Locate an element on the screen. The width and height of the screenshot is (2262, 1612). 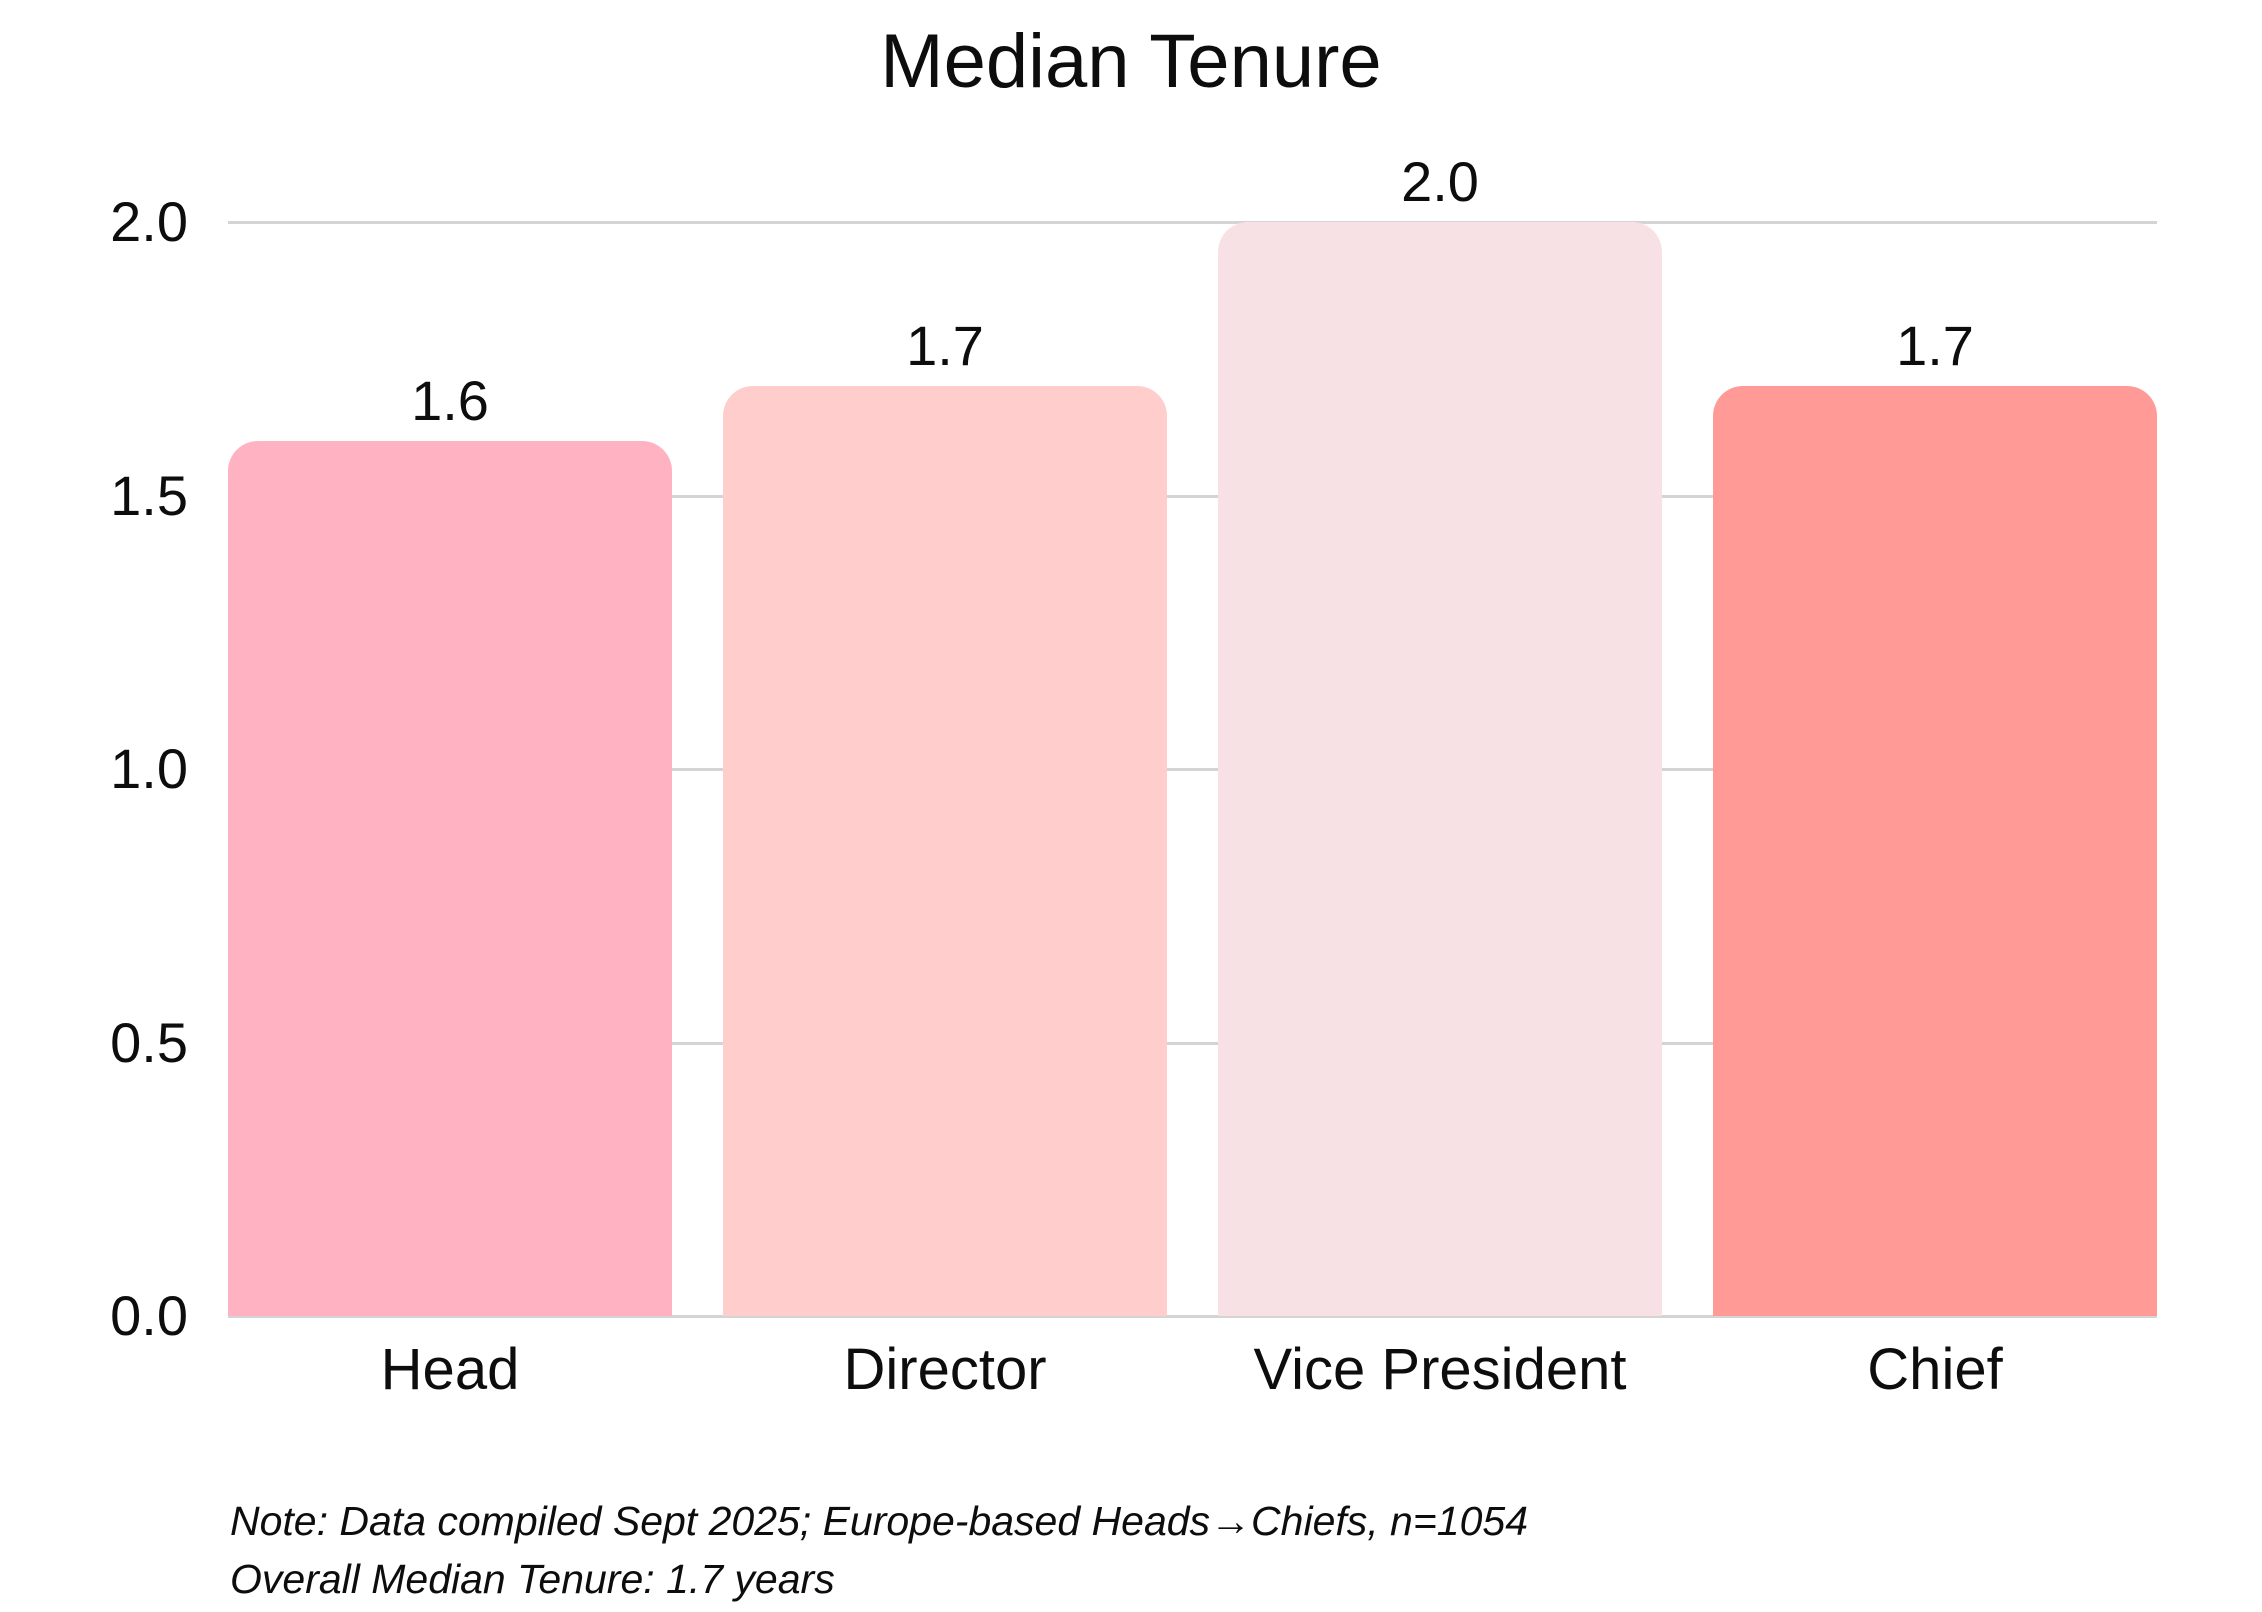
y-tick-label-1.0: 1.0 is located at coordinates (149, 768).